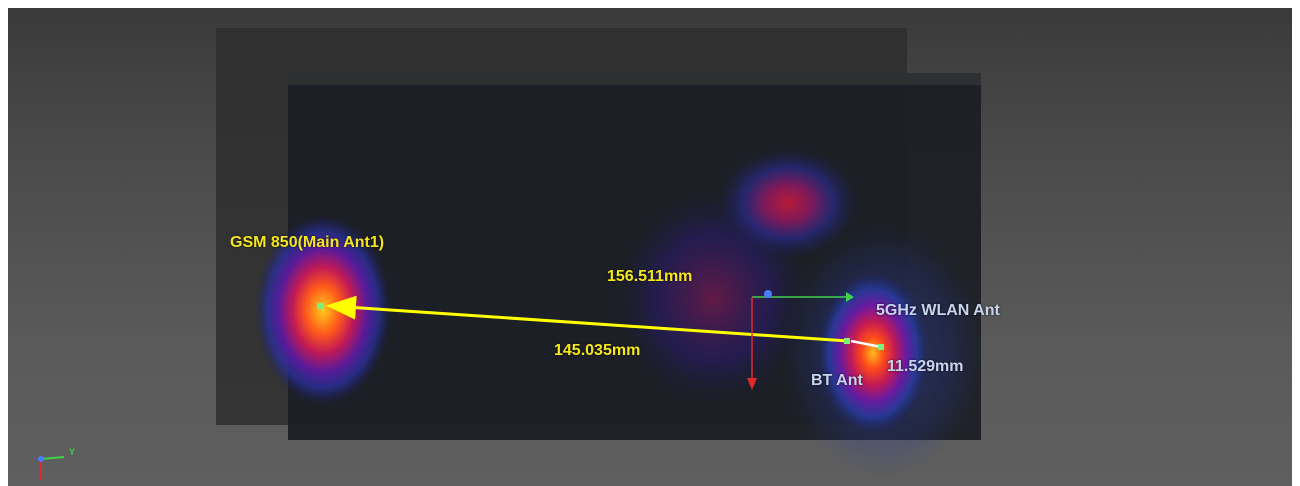  What do you see at coordinates (881, 347) in the screenshot?
I see `wlan-marker` at bounding box center [881, 347].